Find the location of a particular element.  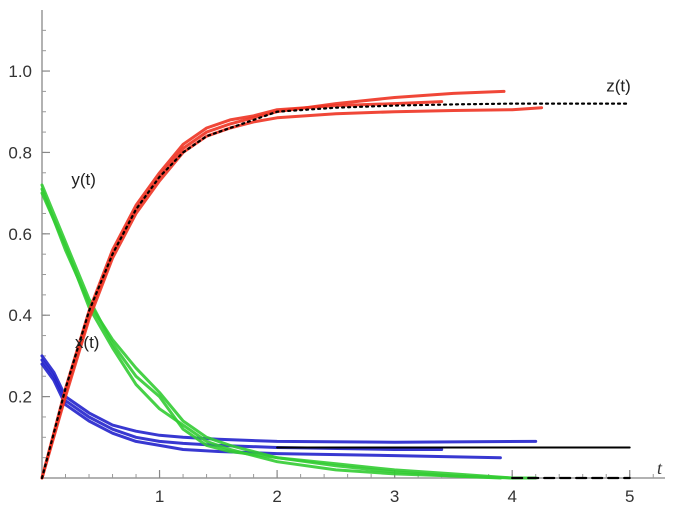

curve-label: x(t) is located at coordinates (87, 342).